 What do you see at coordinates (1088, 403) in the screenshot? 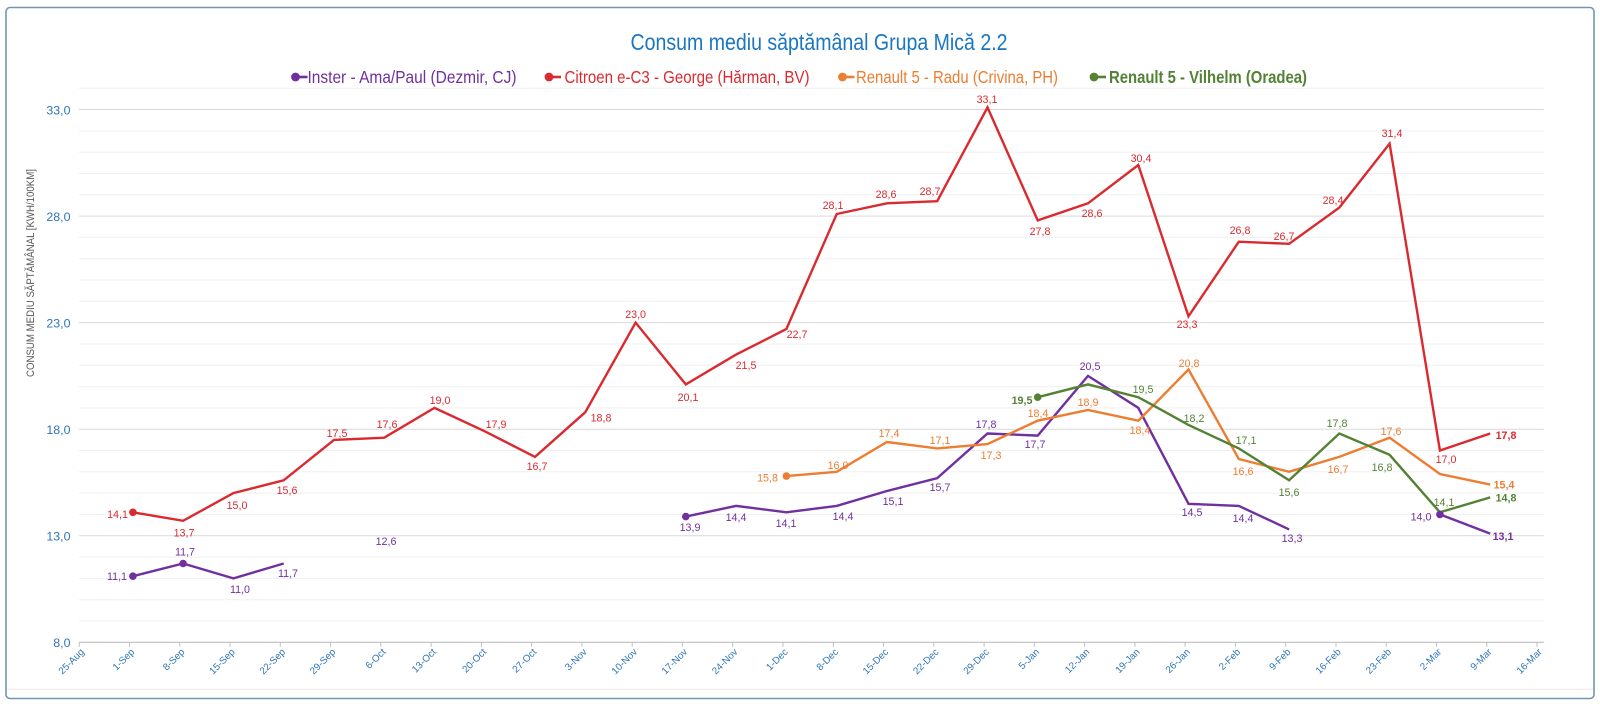
I see `svg-text: 18,9` at bounding box center [1088, 403].